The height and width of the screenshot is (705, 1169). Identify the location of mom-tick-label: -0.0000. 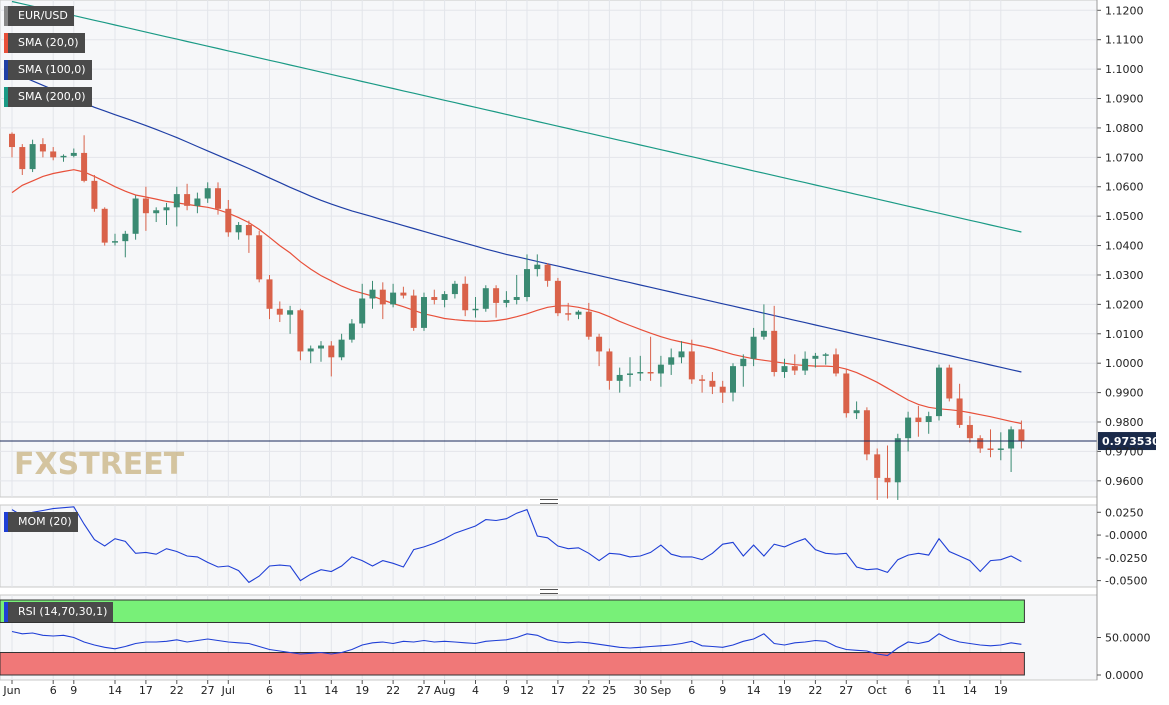
(1126, 535).